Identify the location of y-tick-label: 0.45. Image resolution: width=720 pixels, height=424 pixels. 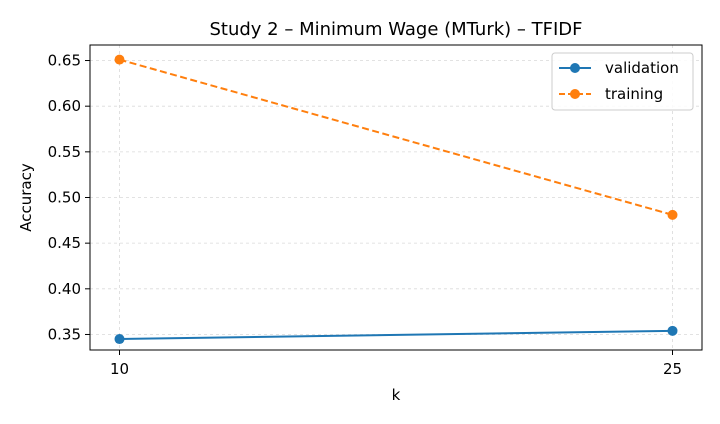
(64, 243).